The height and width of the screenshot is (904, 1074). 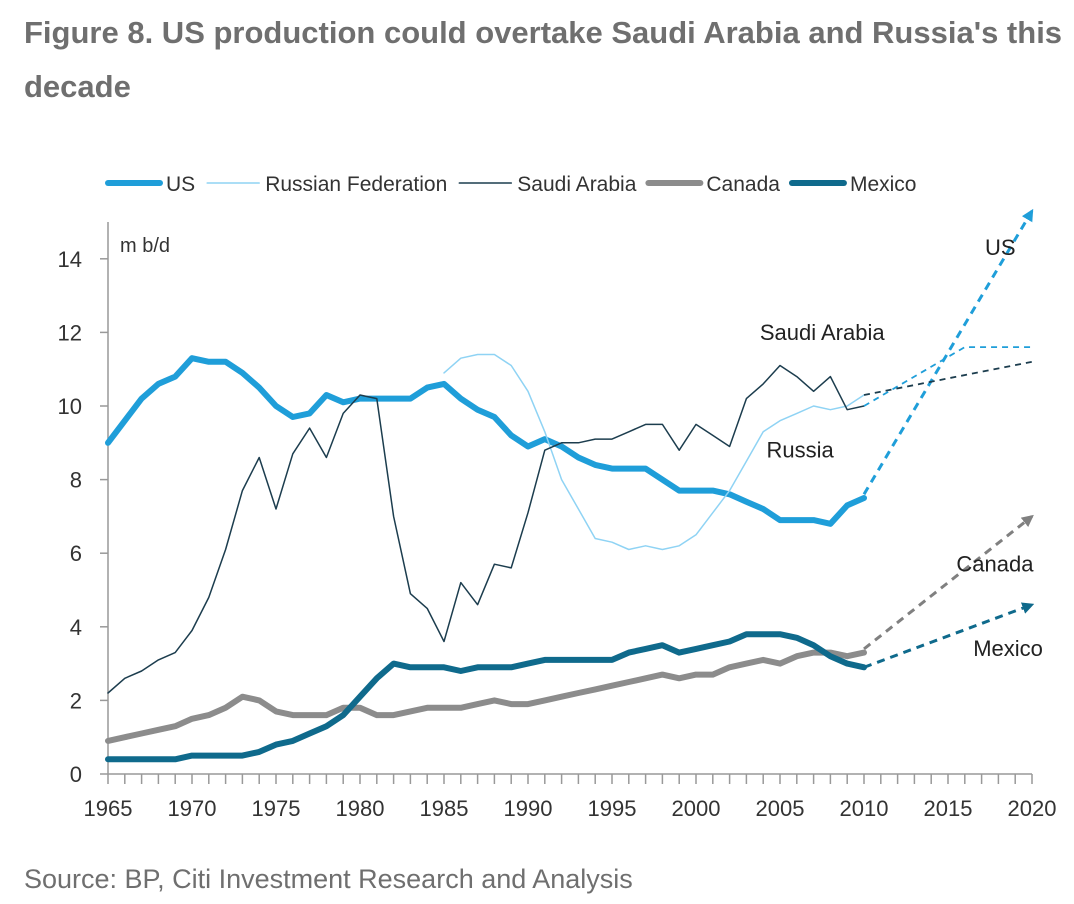 I want to click on legend-label-mexico: Mexico, so click(x=883, y=184).